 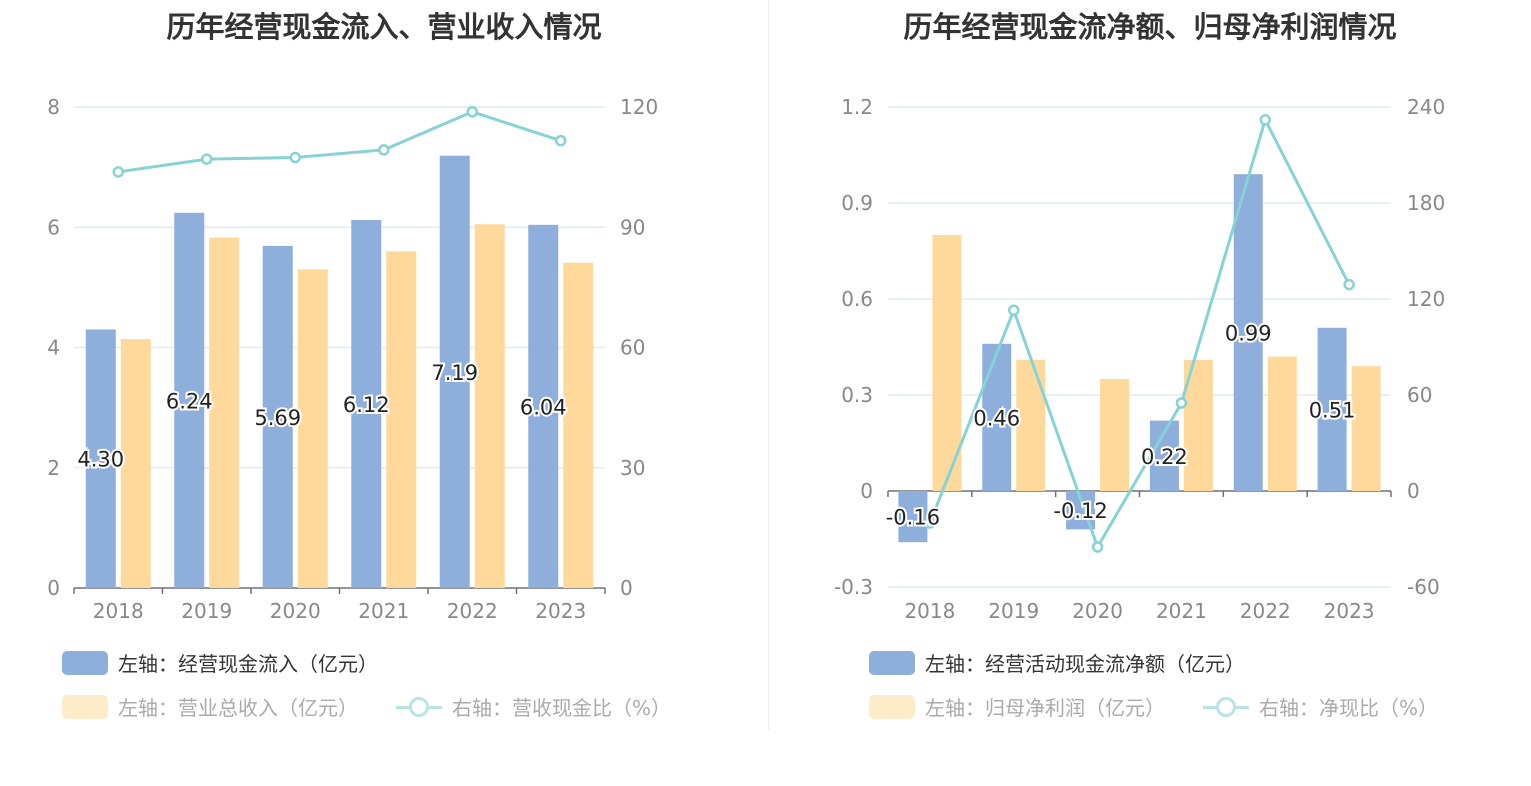 What do you see at coordinates (857, 203) in the screenshot?
I see `left-axis-tick-label: 0.9` at bounding box center [857, 203].